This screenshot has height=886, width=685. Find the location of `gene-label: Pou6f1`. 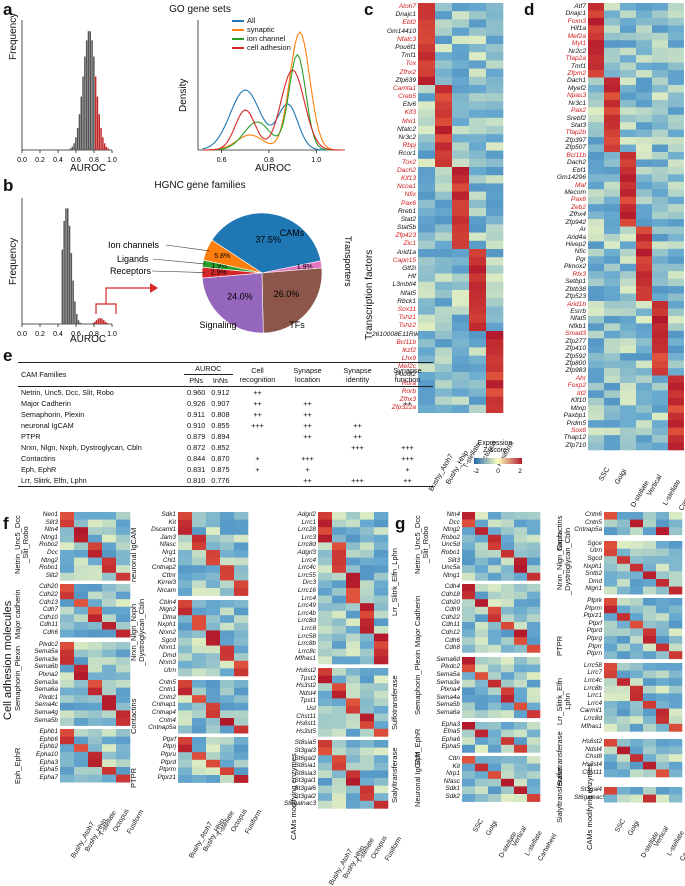

gene-label: Pou6f1 is located at coordinates (394, 48).